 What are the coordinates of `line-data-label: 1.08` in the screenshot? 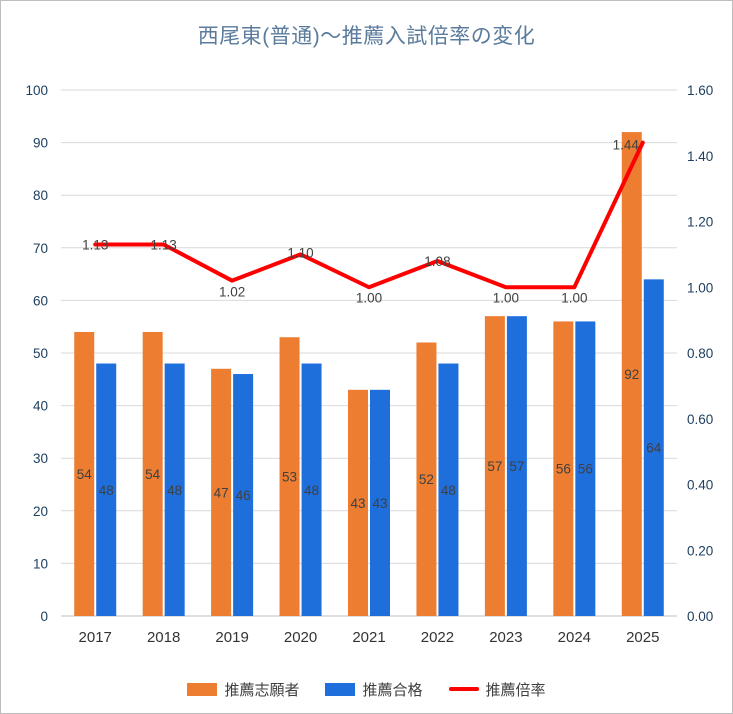 It's located at (437, 261).